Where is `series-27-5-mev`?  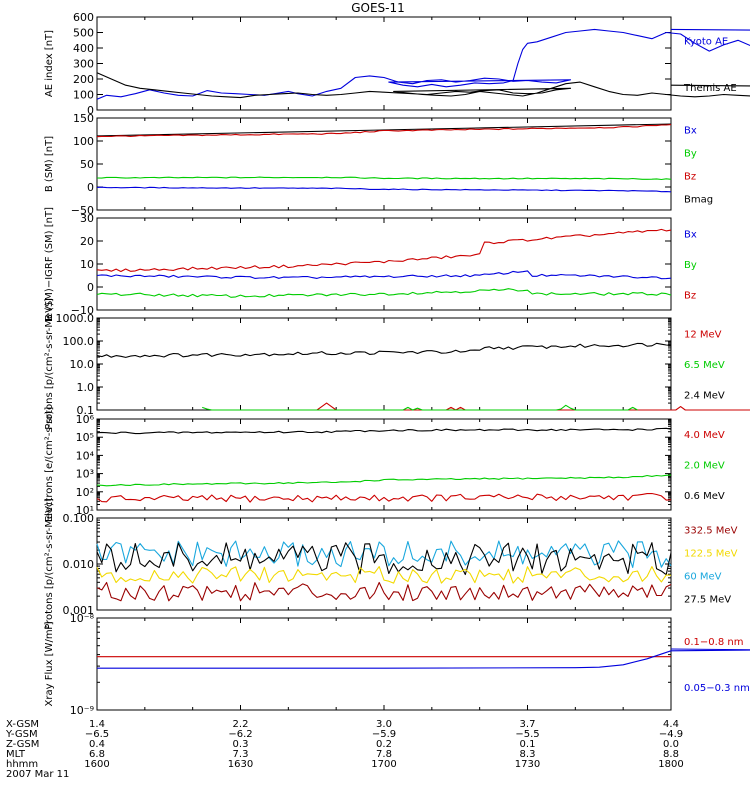 series-27-5-mev is located at coordinates (384, 559).